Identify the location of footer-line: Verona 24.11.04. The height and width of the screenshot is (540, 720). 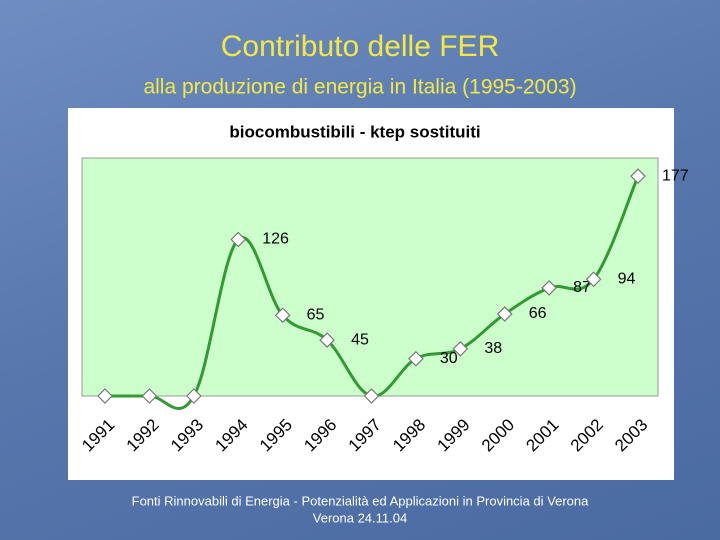
(360, 517).